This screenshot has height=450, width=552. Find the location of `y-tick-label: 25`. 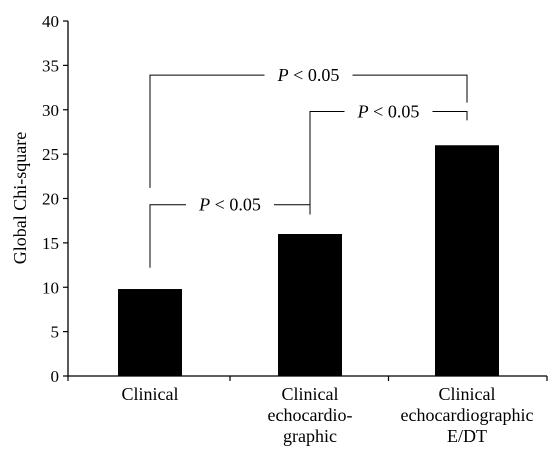

y-tick-label: 25 is located at coordinates (50, 154).